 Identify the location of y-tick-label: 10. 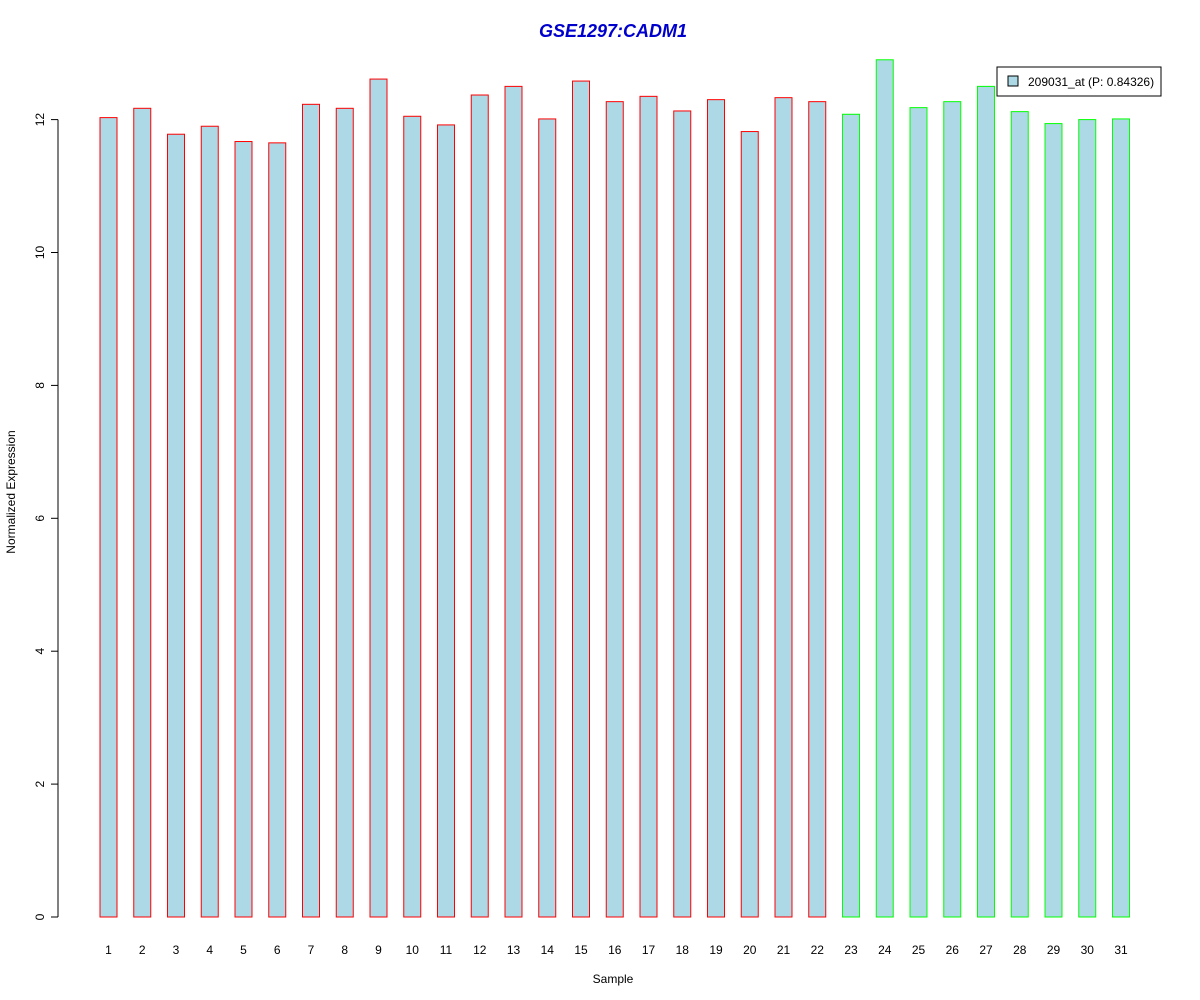
(40, 253).